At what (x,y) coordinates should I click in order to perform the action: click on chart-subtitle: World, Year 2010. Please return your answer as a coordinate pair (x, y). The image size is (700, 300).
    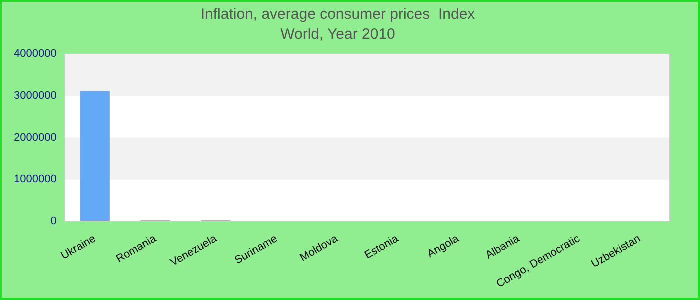
    Looking at the image, I should click on (338, 35).